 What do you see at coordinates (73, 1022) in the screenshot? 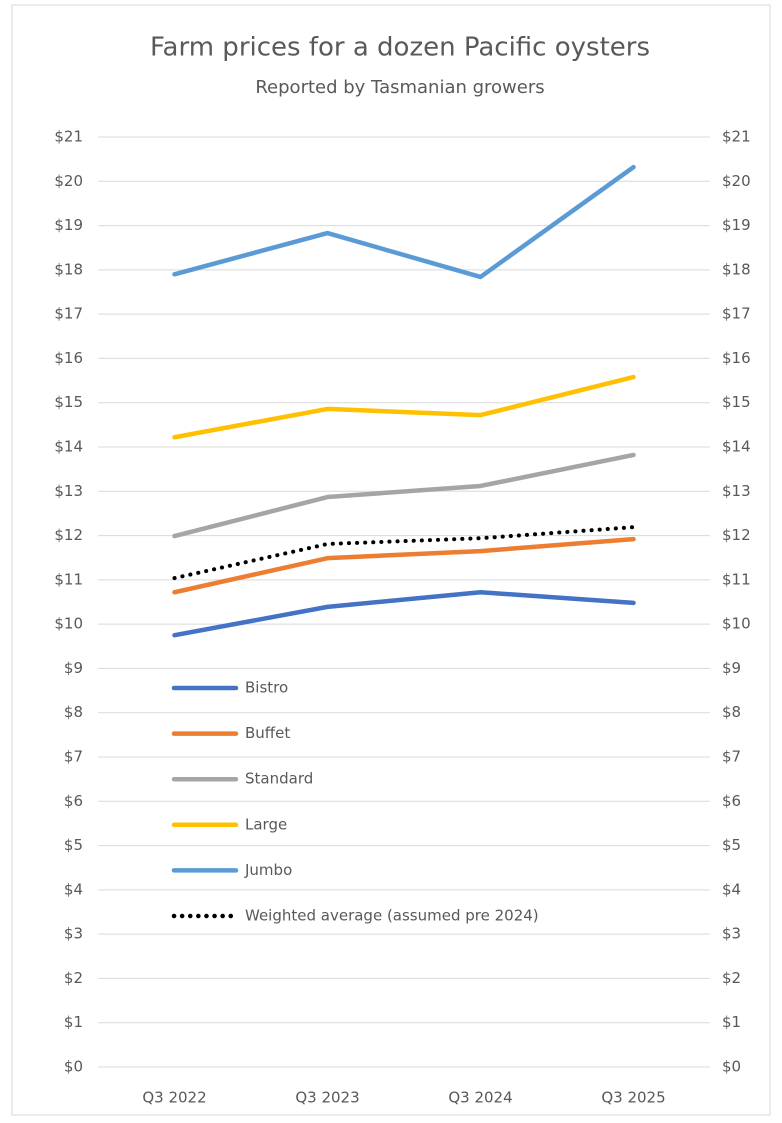
I see `y-tick-label: $1` at bounding box center [73, 1022].